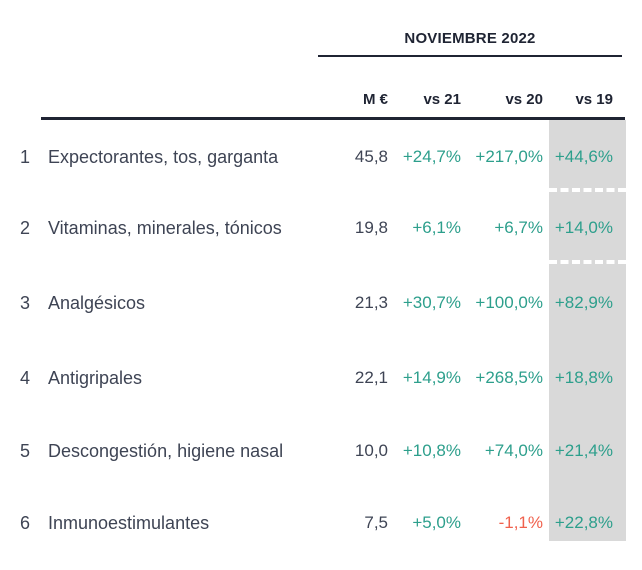  What do you see at coordinates (129, 523) in the screenshot?
I see `category-label: Inmunoestimulantes` at bounding box center [129, 523].